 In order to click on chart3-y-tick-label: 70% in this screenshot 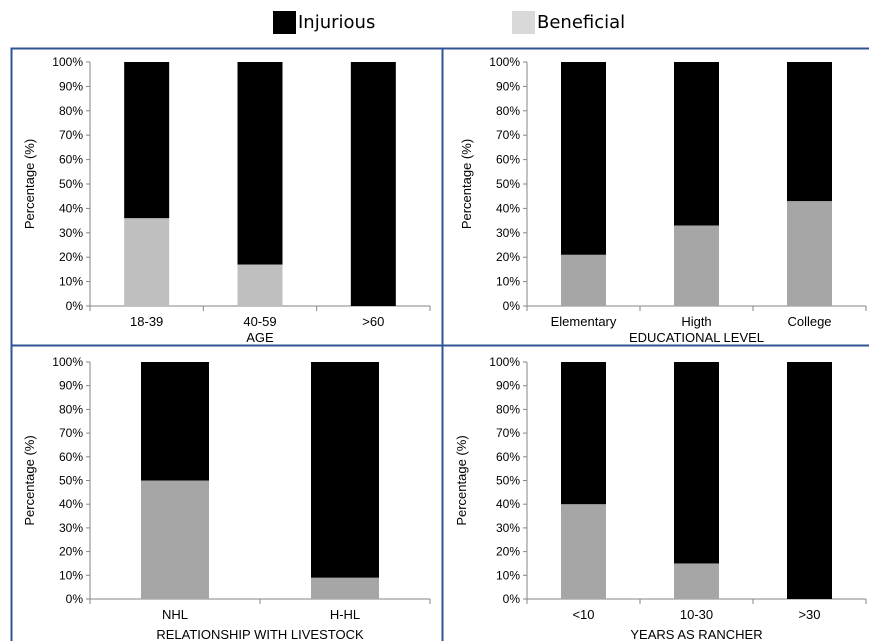, I will do `click(71, 433)`.